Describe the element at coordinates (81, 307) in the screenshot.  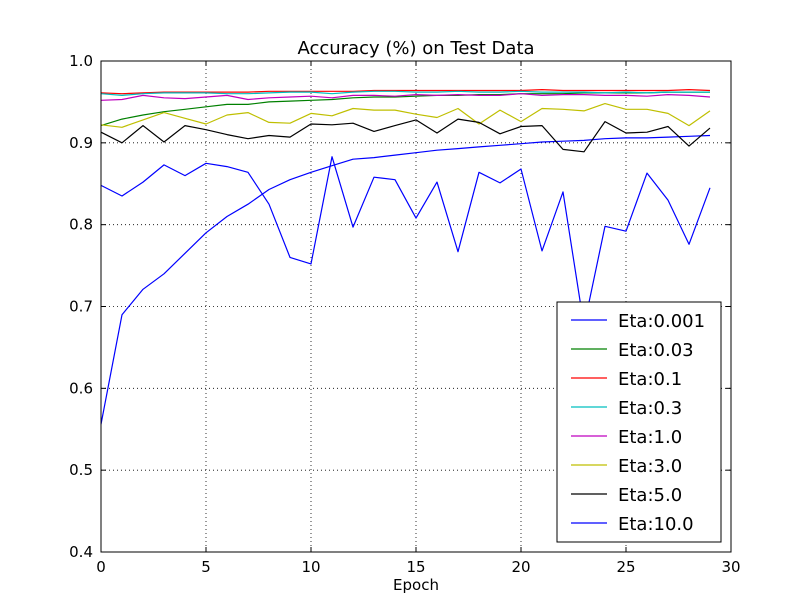
I see `y-tick-label: 0.7` at that location.